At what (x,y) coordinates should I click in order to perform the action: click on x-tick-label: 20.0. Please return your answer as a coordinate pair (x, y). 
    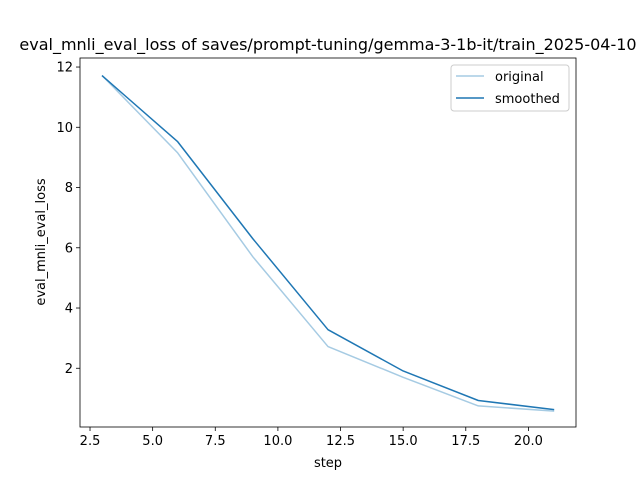
    Looking at the image, I should click on (528, 441).